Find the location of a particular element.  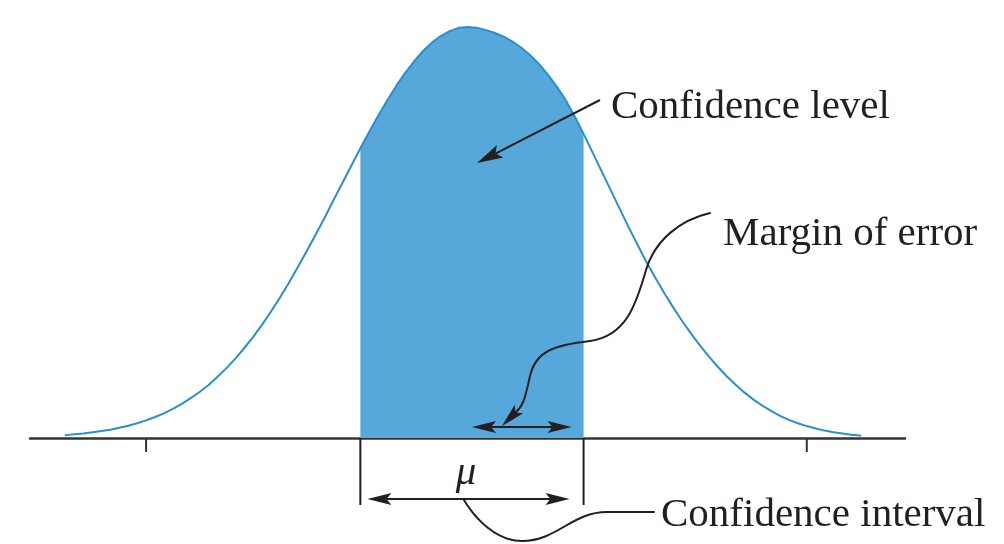

text: Confidence interval is located at coordinates (823, 512).